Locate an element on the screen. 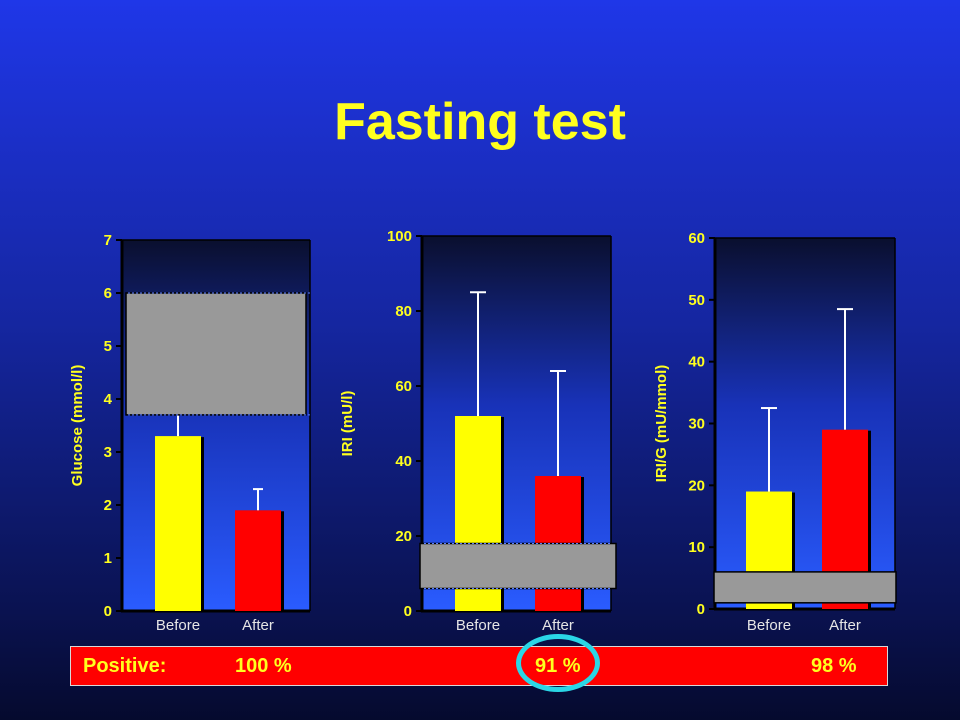  slide-title: Fasting test is located at coordinates (480, 122).